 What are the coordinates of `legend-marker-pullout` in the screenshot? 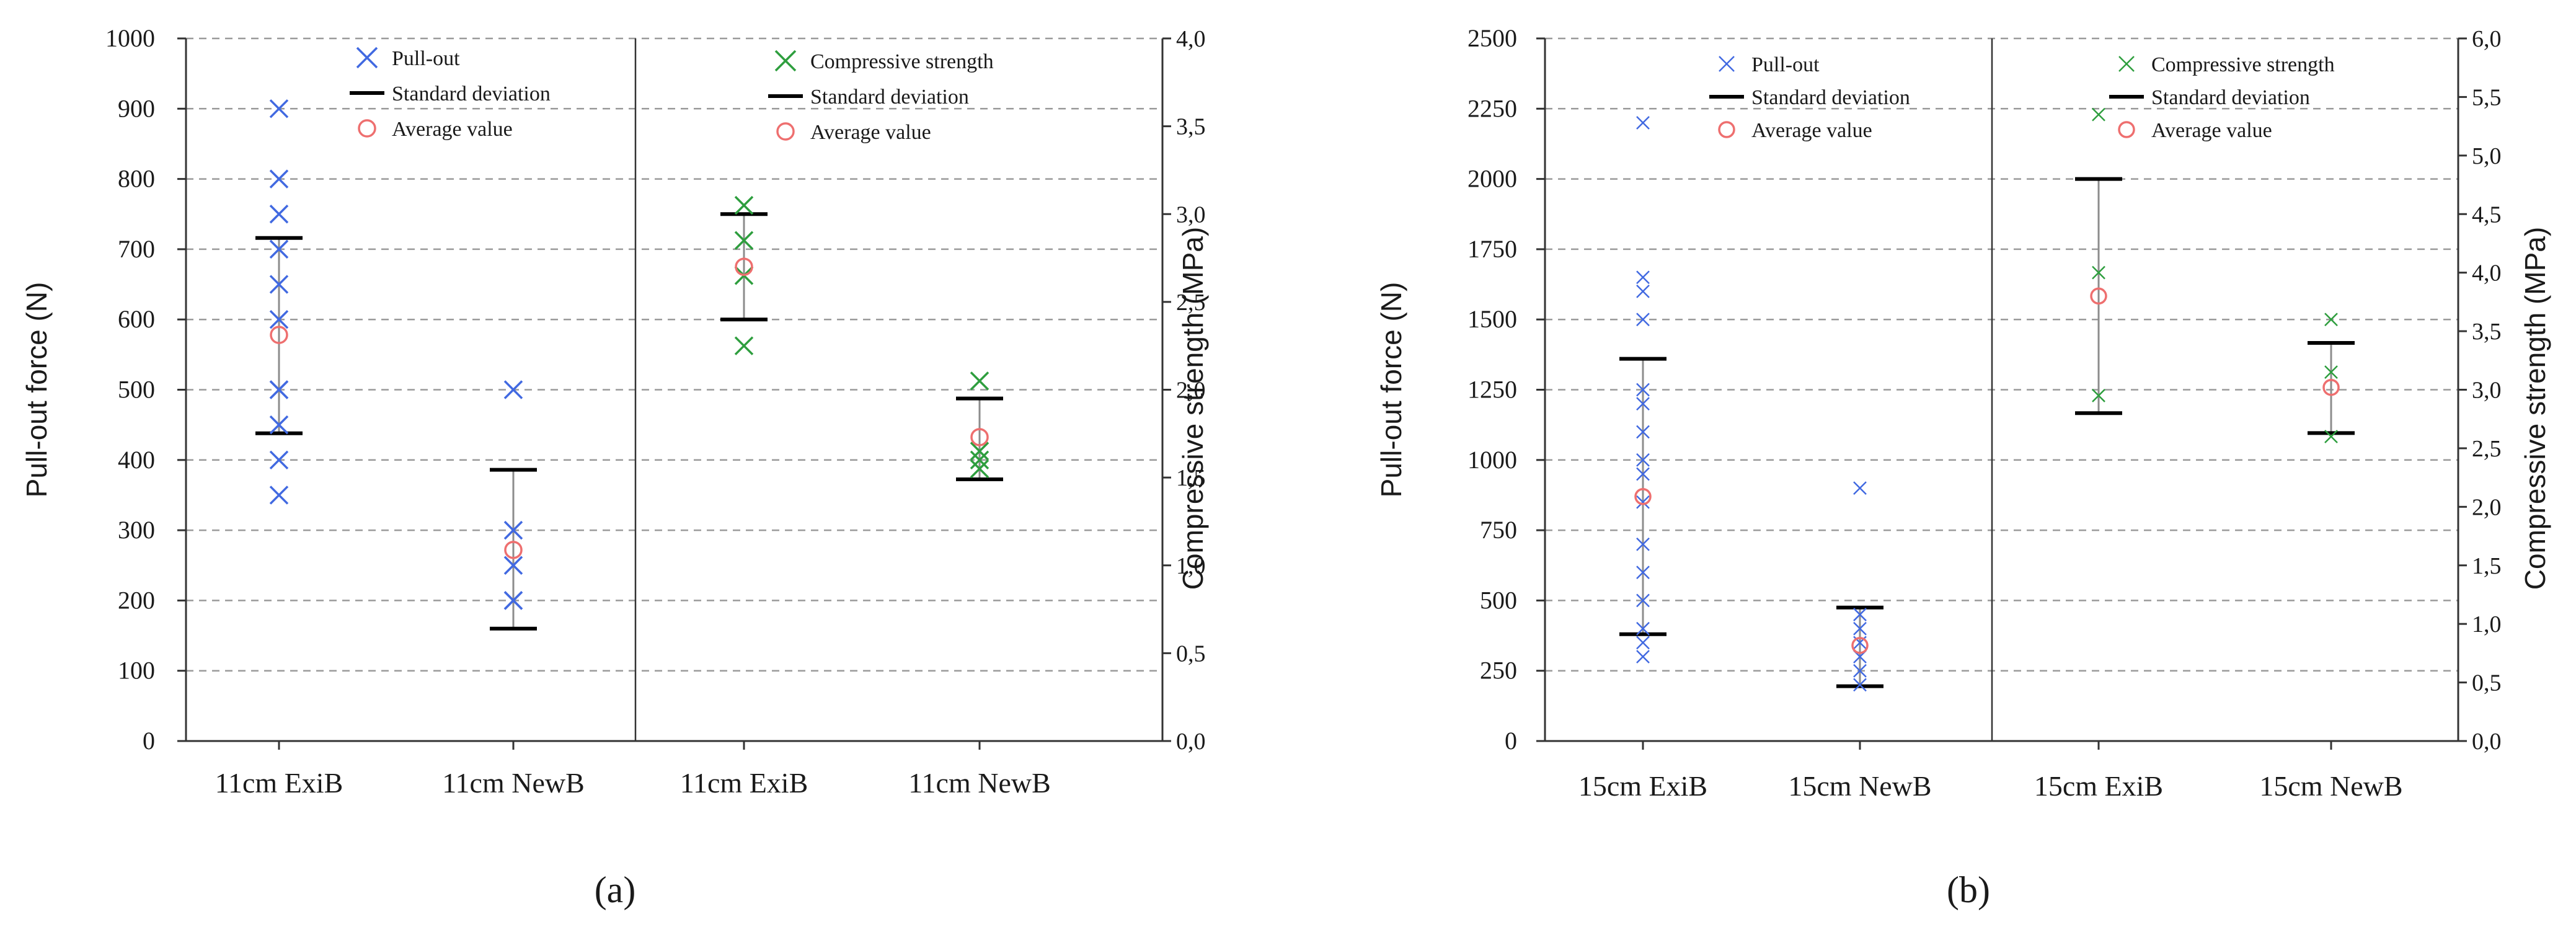 It's located at (367, 58).